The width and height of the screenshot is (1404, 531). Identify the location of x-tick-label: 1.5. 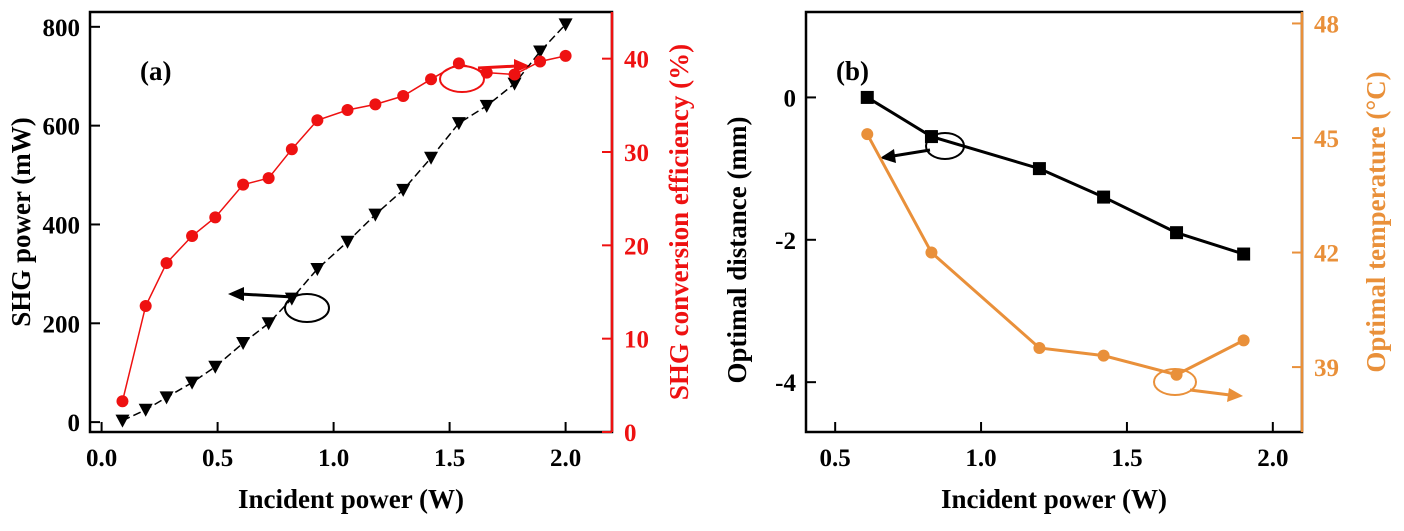
(1126, 458).